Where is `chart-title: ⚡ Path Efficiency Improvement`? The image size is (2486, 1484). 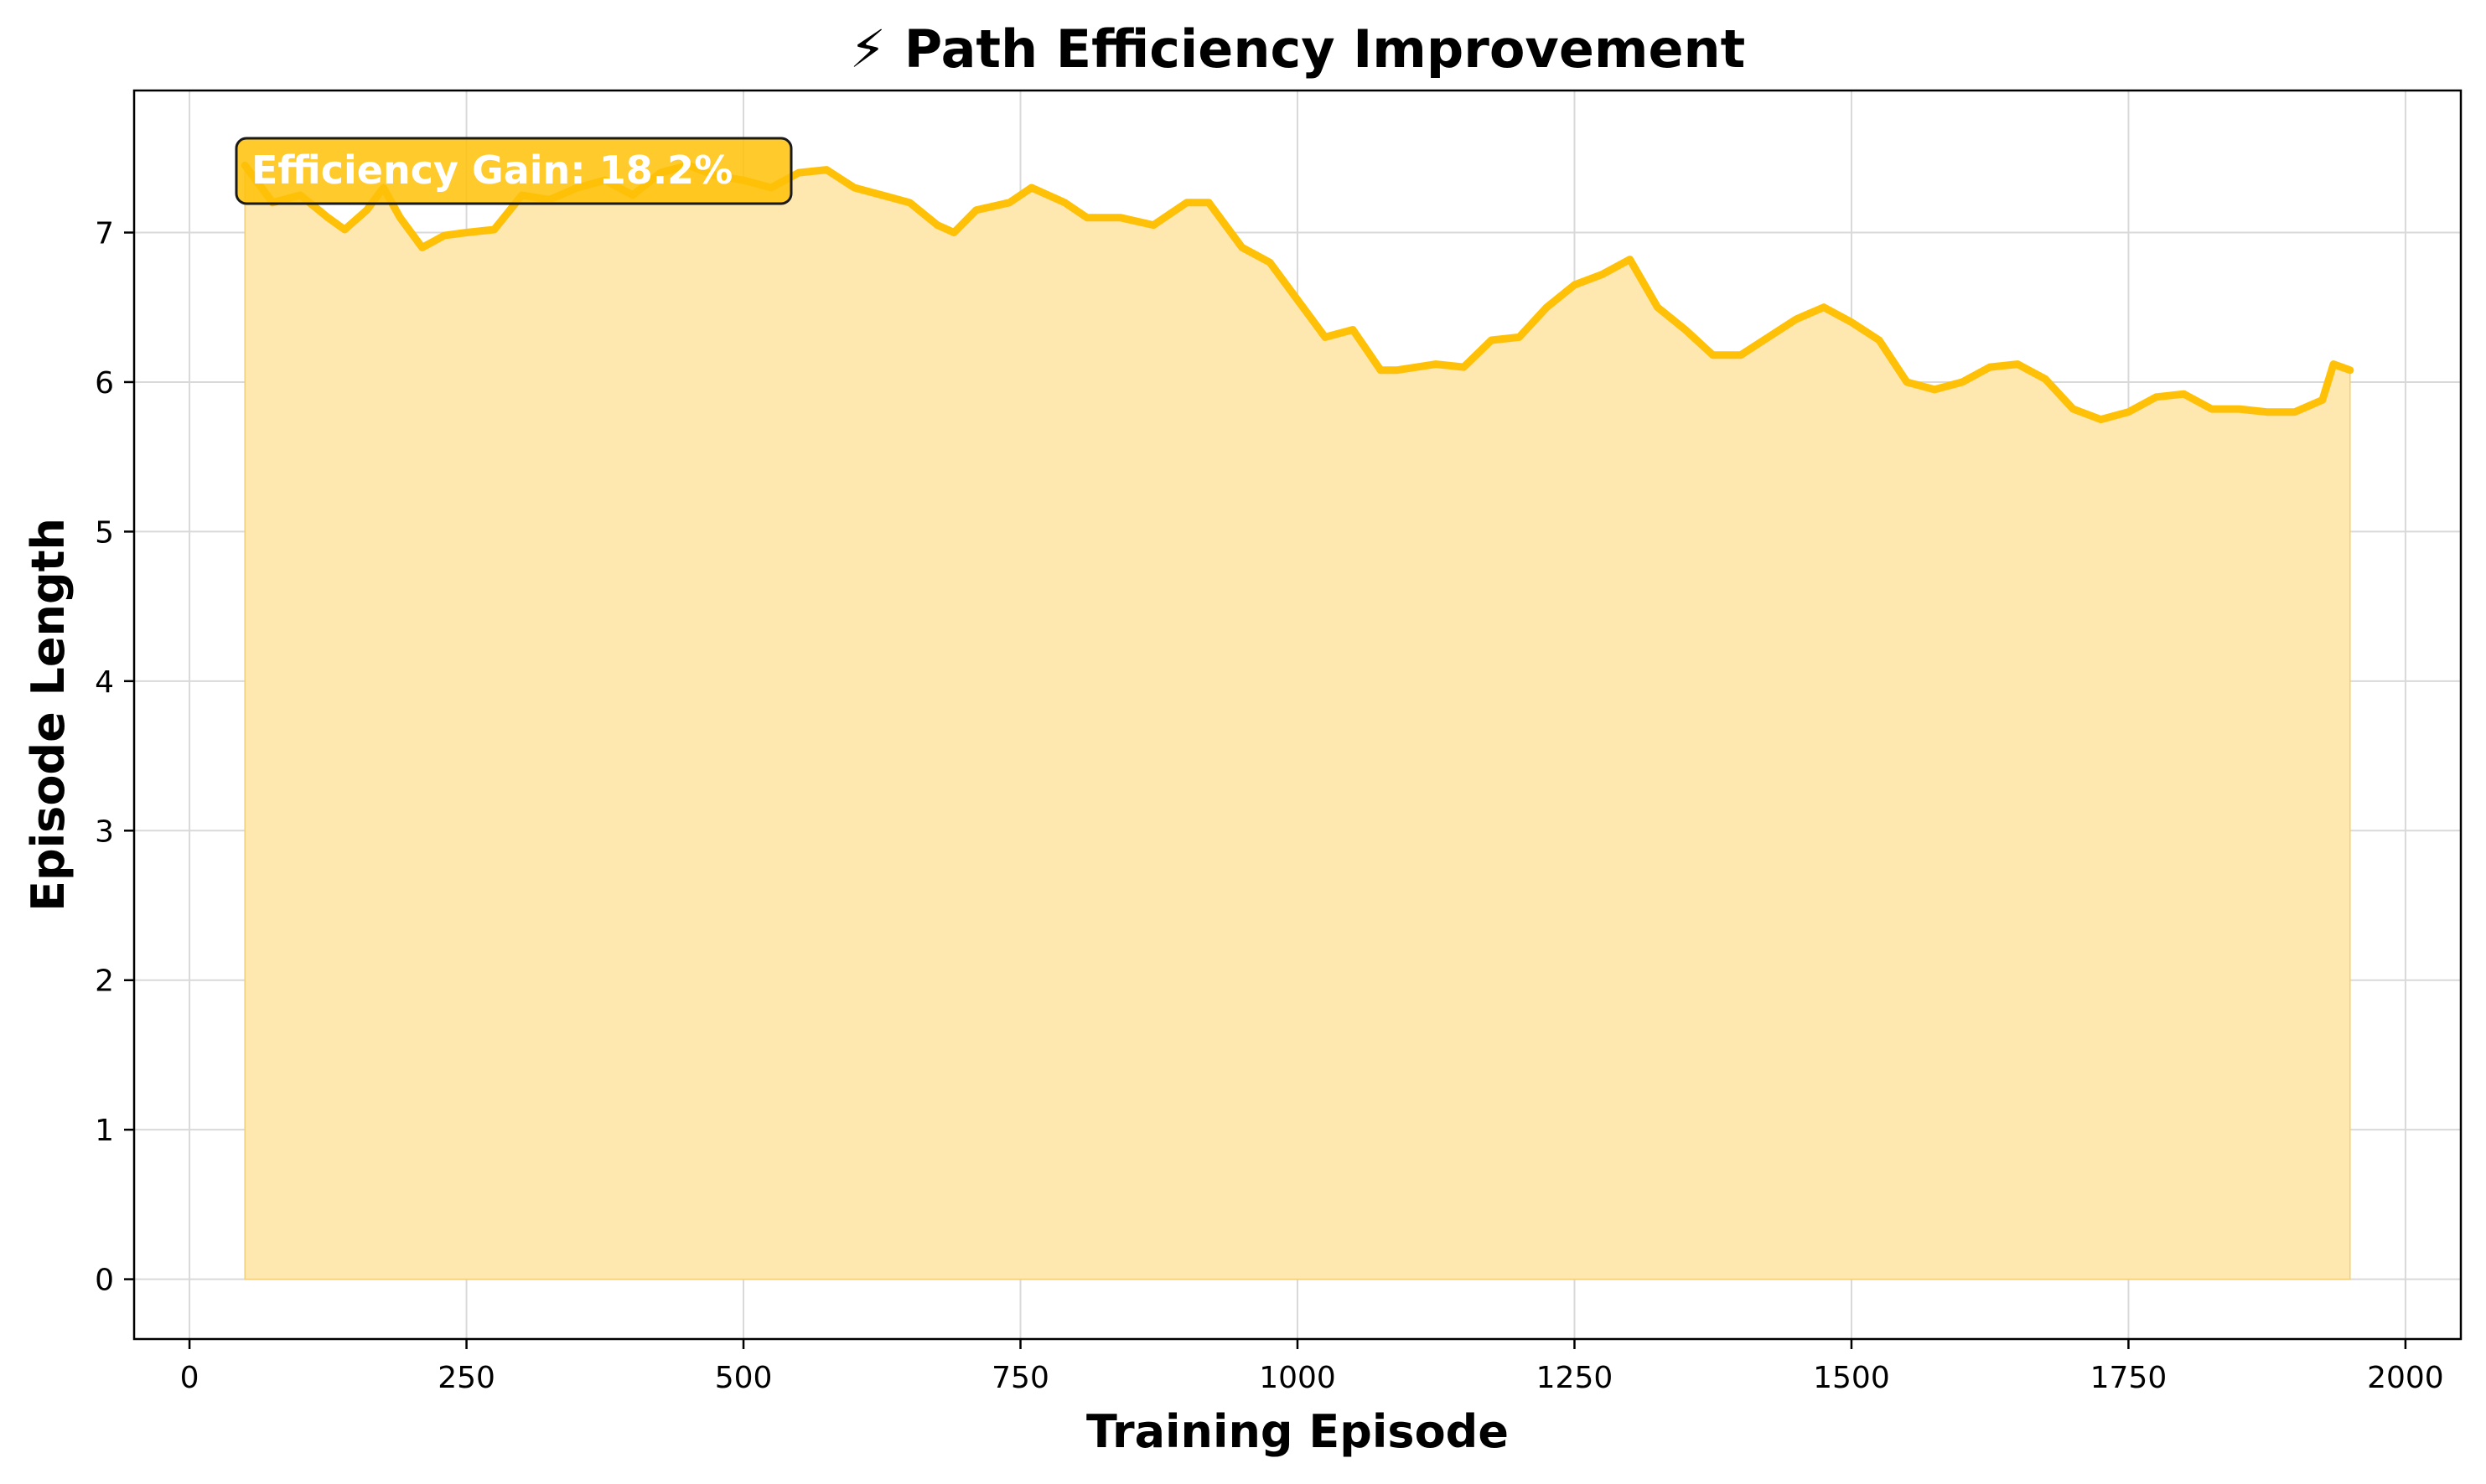 chart-title: ⚡ Path Efficiency Improvement is located at coordinates (1298, 49).